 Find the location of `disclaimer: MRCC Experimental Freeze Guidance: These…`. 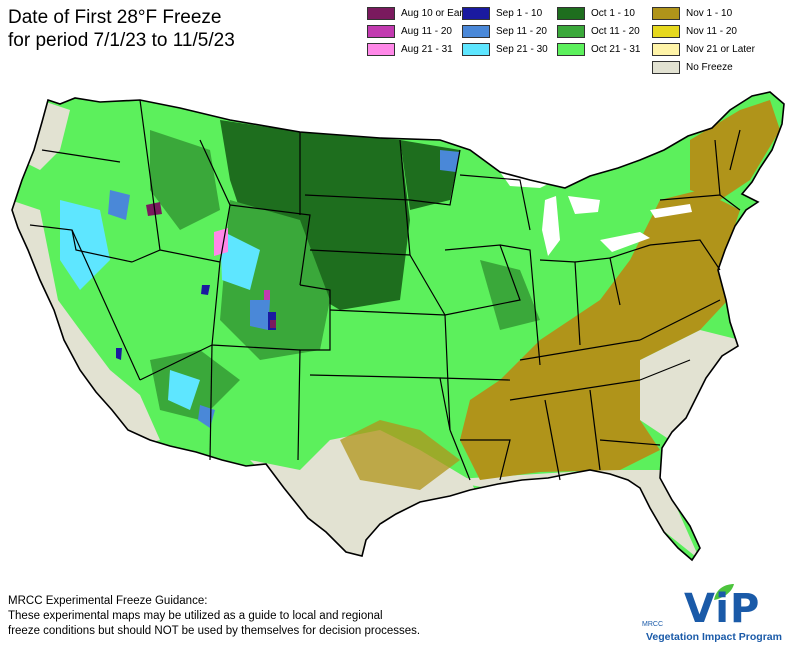

disclaimer: MRCC Experimental Freeze Guidance: These… is located at coordinates (214, 616).